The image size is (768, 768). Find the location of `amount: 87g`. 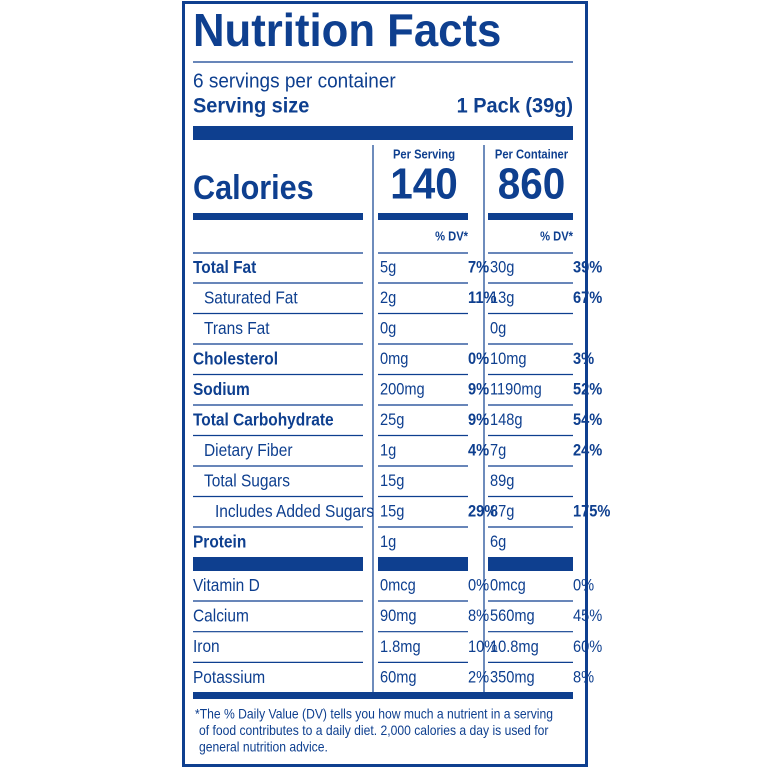

amount: 87g is located at coordinates (502, 512).